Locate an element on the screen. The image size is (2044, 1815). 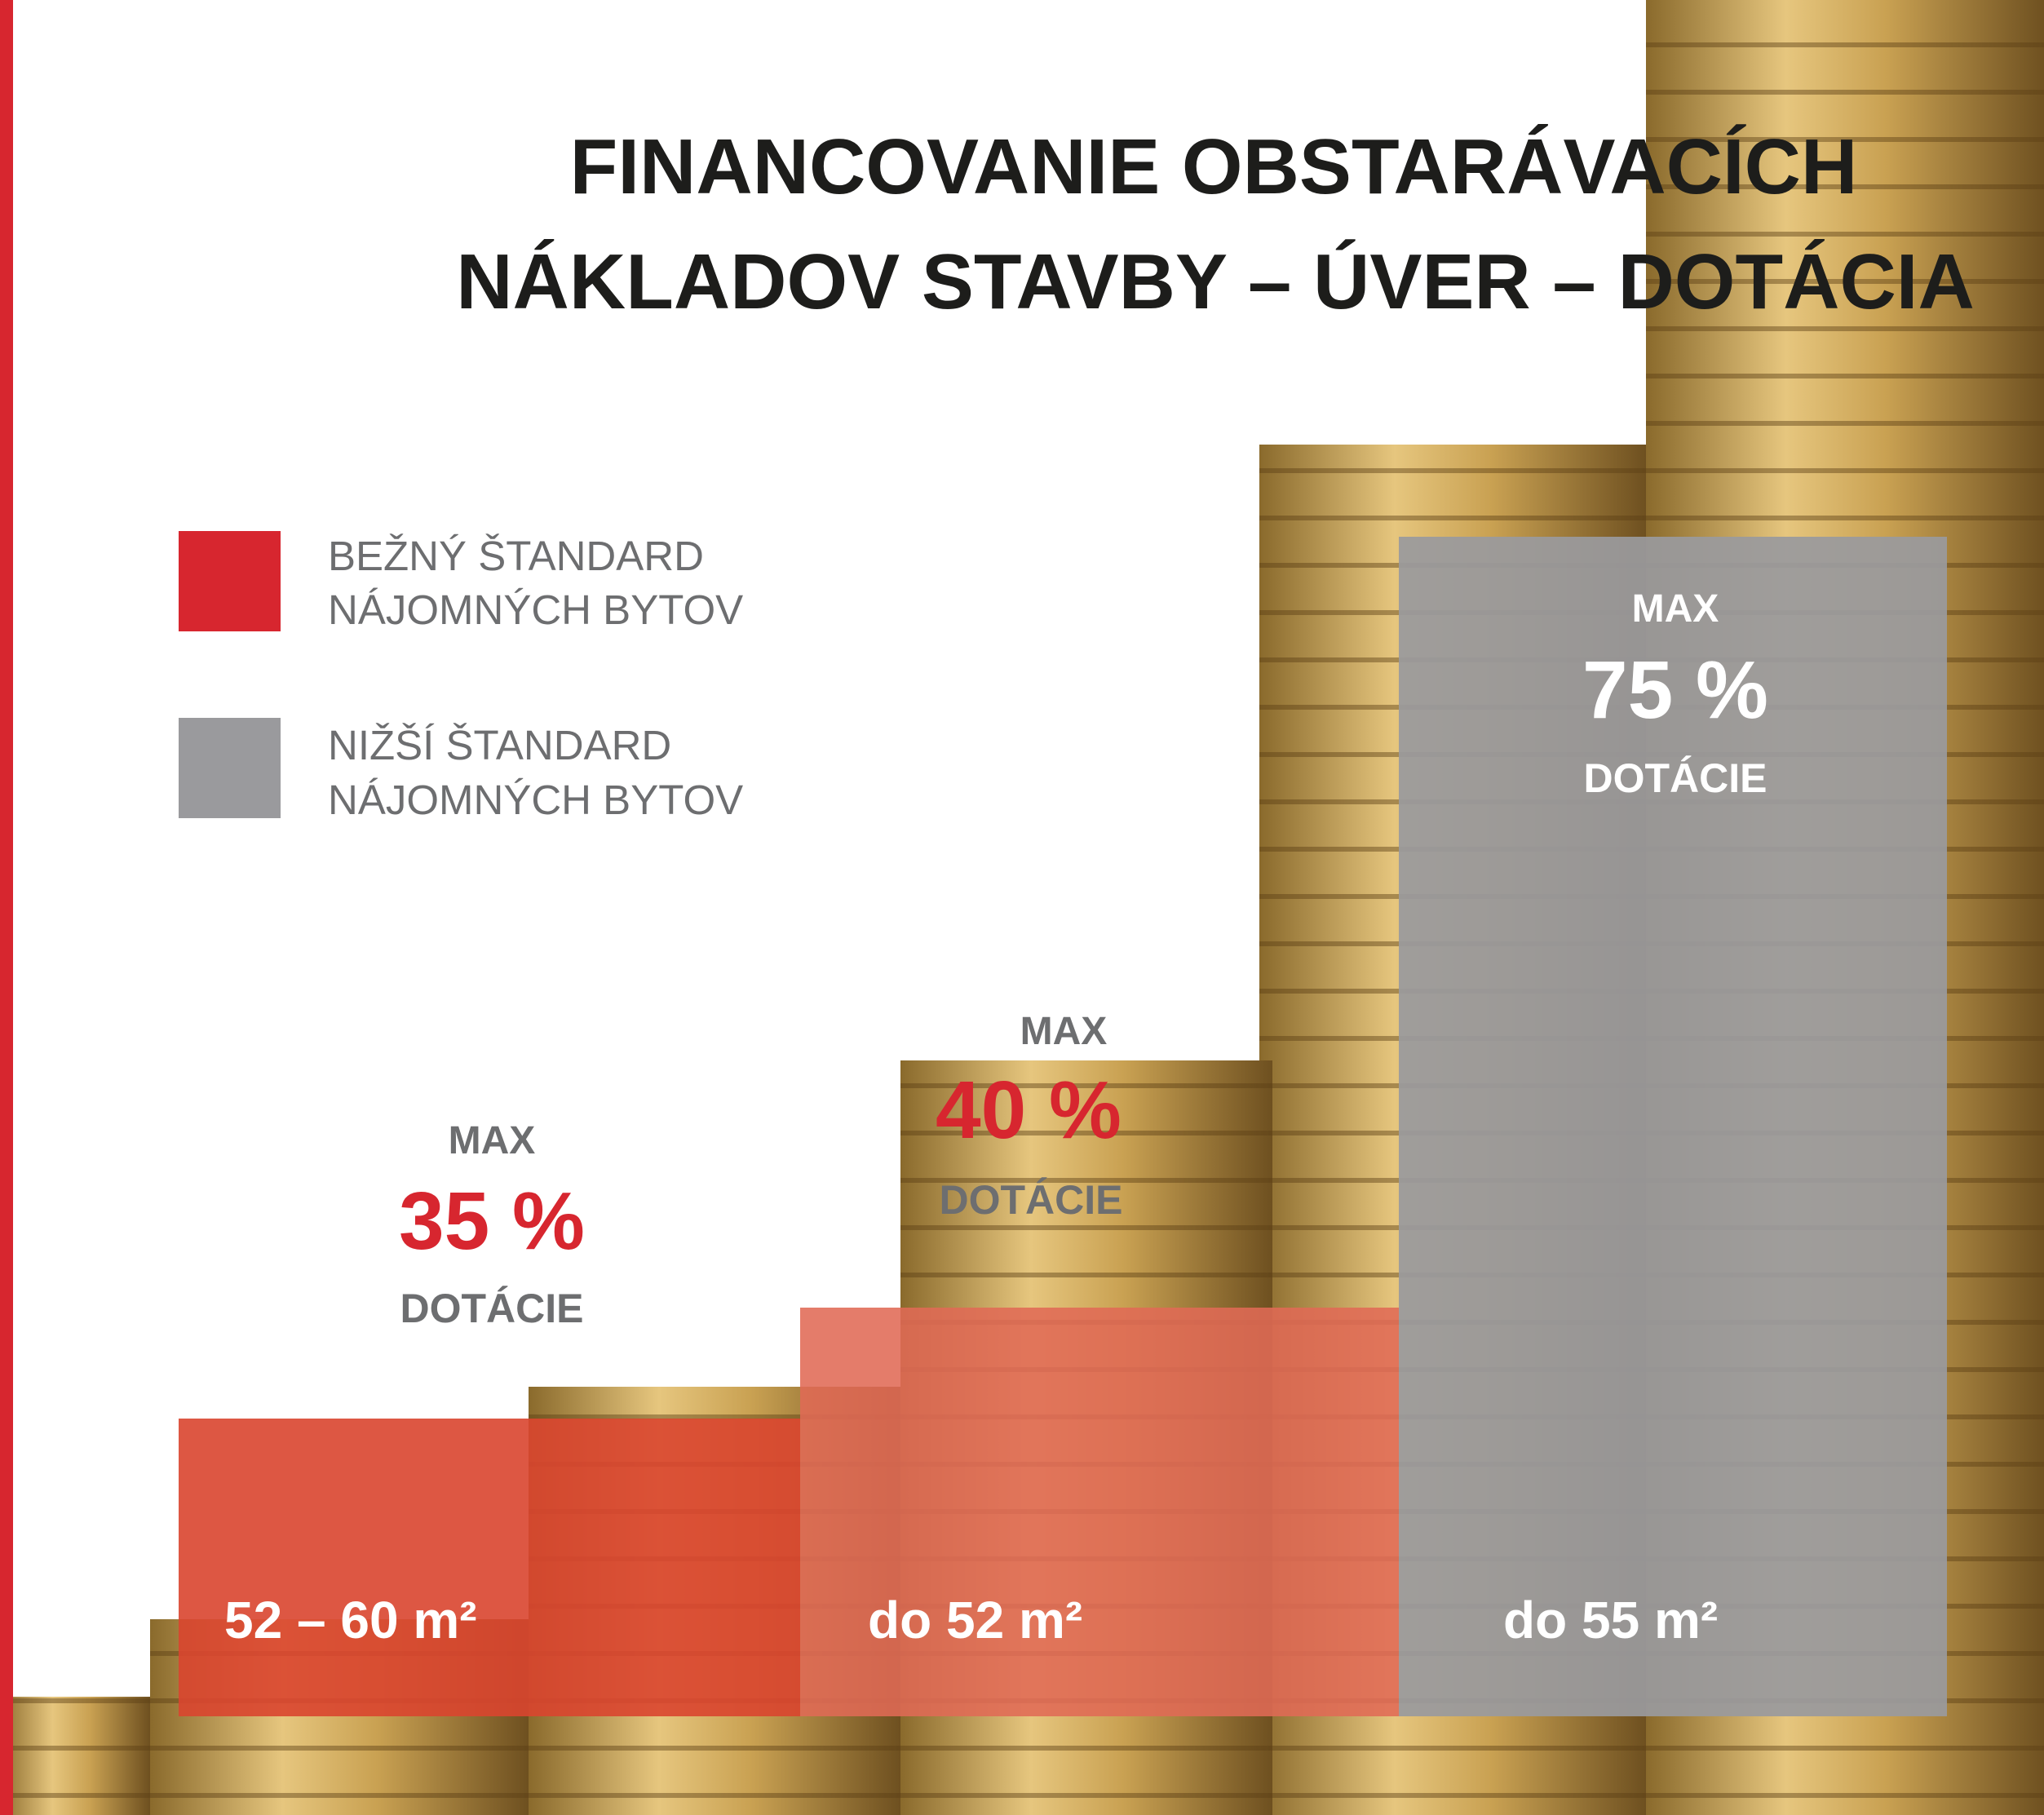
block-value: 75 % is located at coordinates (1675, 690).